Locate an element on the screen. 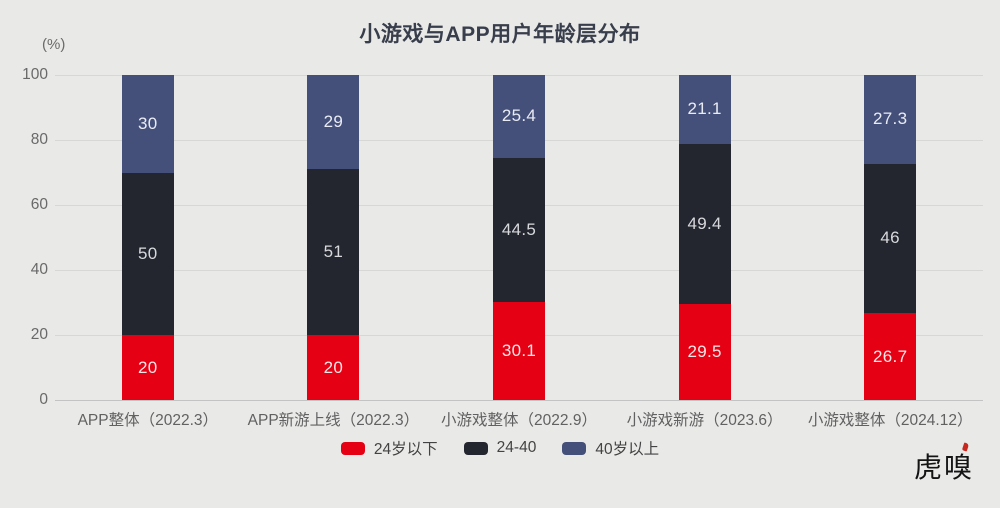 This screenshot has height=508, width=1000. bar-segment: 29 is located at coordinates (333, 122).